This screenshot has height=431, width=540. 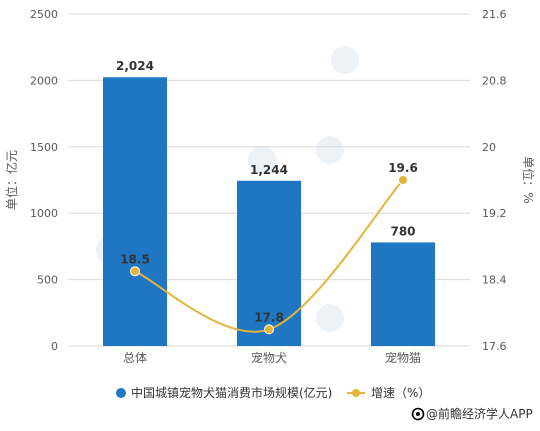 I want to click on category-label: 总体, so click(x=135, y=358).